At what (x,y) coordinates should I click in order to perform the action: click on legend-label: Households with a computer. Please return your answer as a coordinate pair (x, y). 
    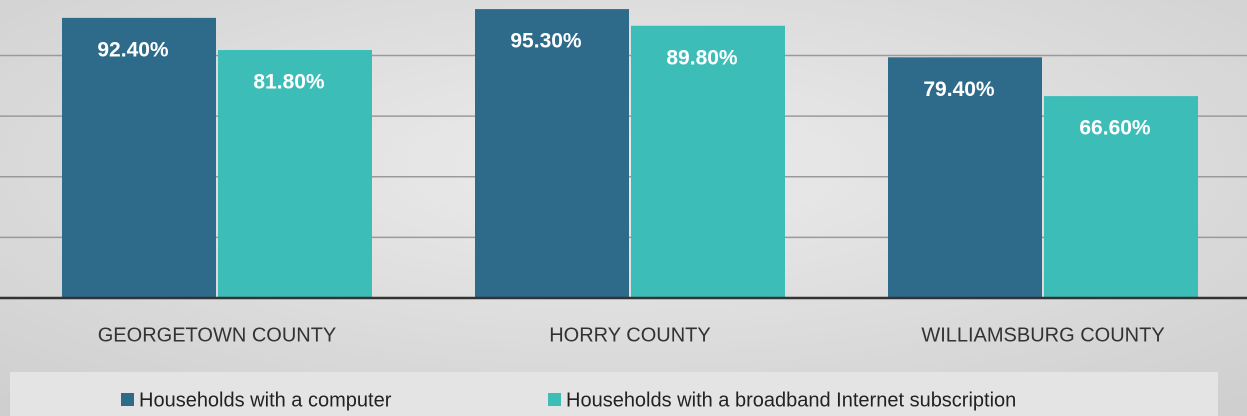
    Looking at the image, I should click on (265, 400).